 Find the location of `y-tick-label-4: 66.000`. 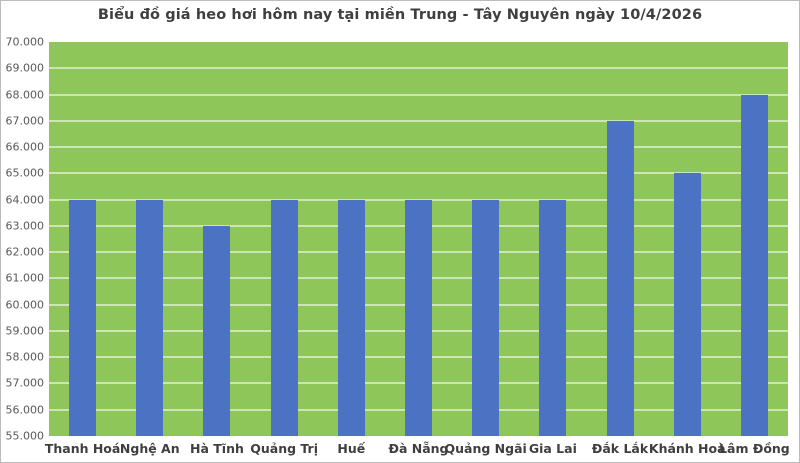

y-tick-label-4: 66.000 is located at coordinates (25, 147).